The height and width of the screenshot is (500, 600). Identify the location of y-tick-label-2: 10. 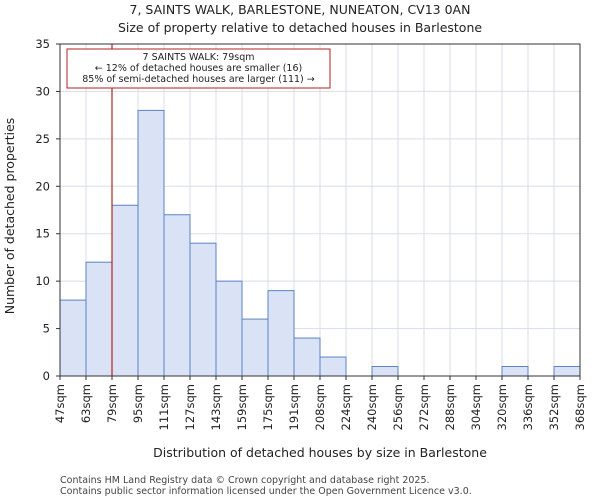
(42, 281).